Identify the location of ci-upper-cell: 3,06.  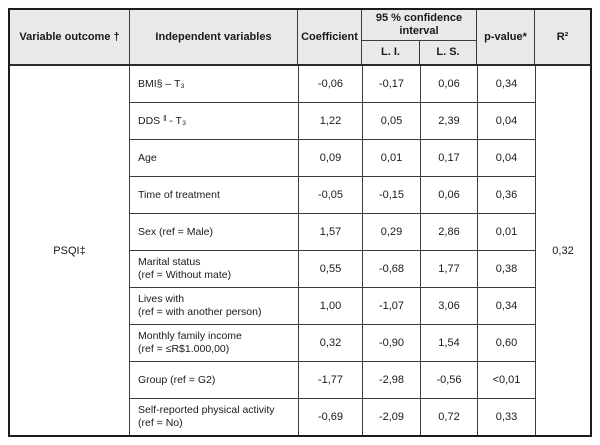
(448, 306).